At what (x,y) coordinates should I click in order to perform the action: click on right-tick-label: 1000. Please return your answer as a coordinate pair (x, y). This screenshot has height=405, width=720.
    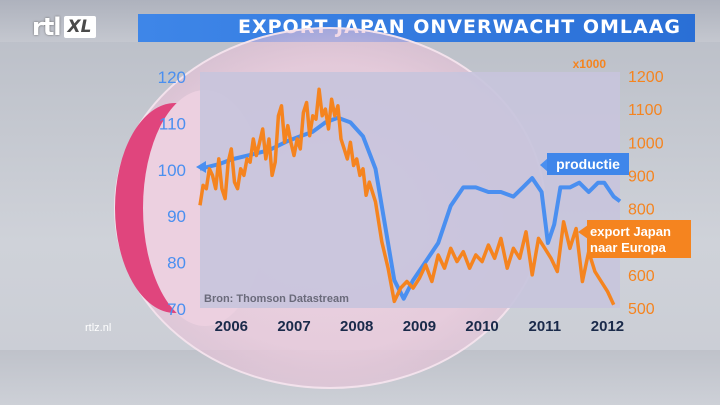
    Looking at the image, I should click on (646, 143).